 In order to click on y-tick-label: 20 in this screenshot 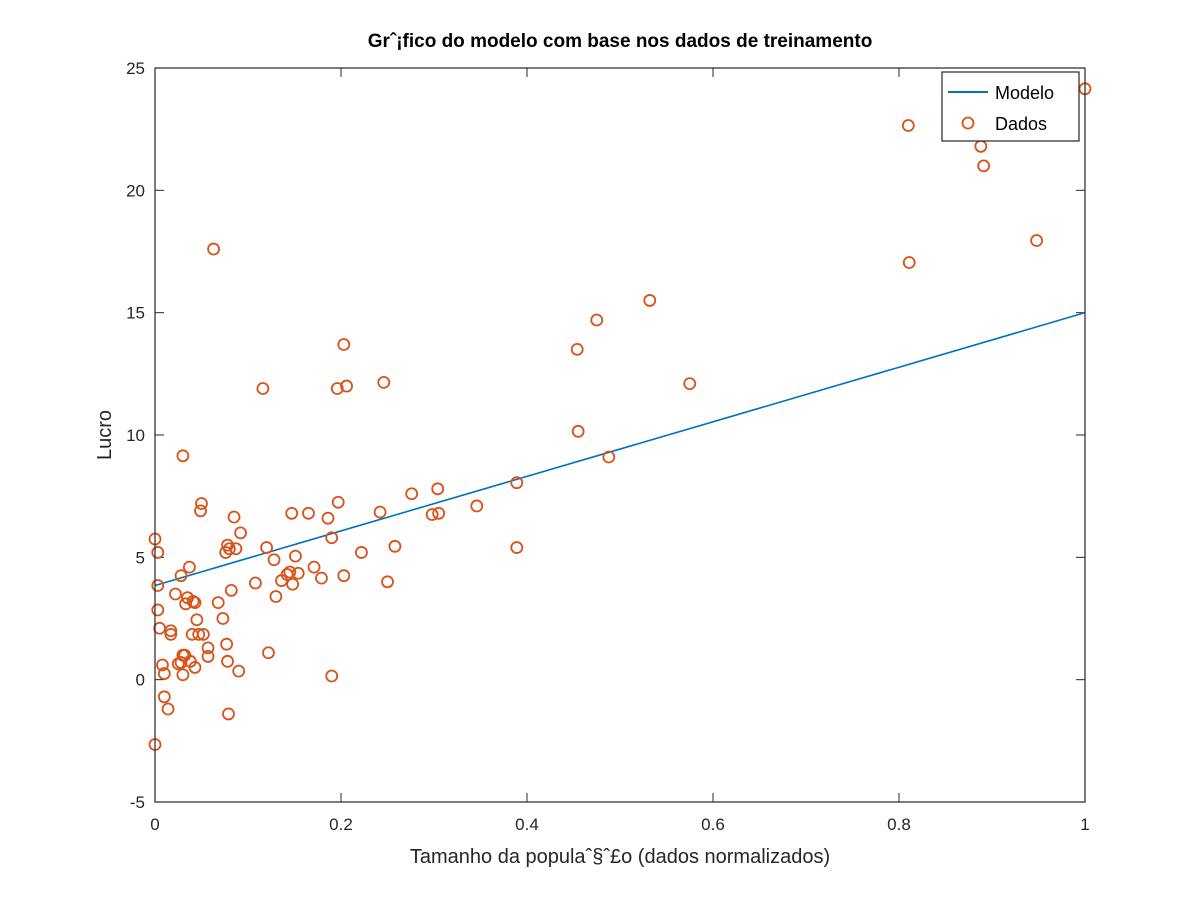, I will do `click(135, 190)`.